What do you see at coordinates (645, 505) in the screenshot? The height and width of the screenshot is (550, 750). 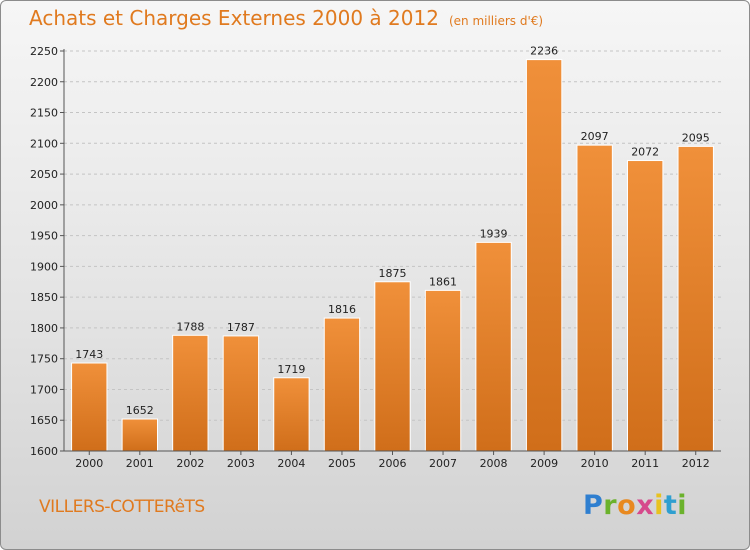 I see `logo-letter: x` at bounding box center [645, 505].